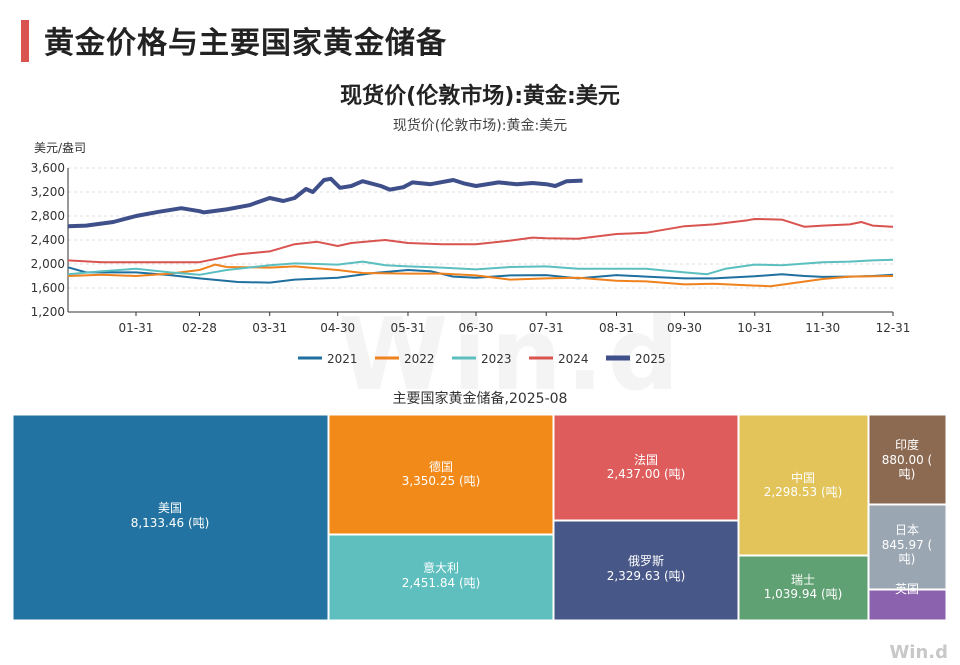  I want to click on treemap-value-label: 1,039.94 (吨), so click(803, 594).